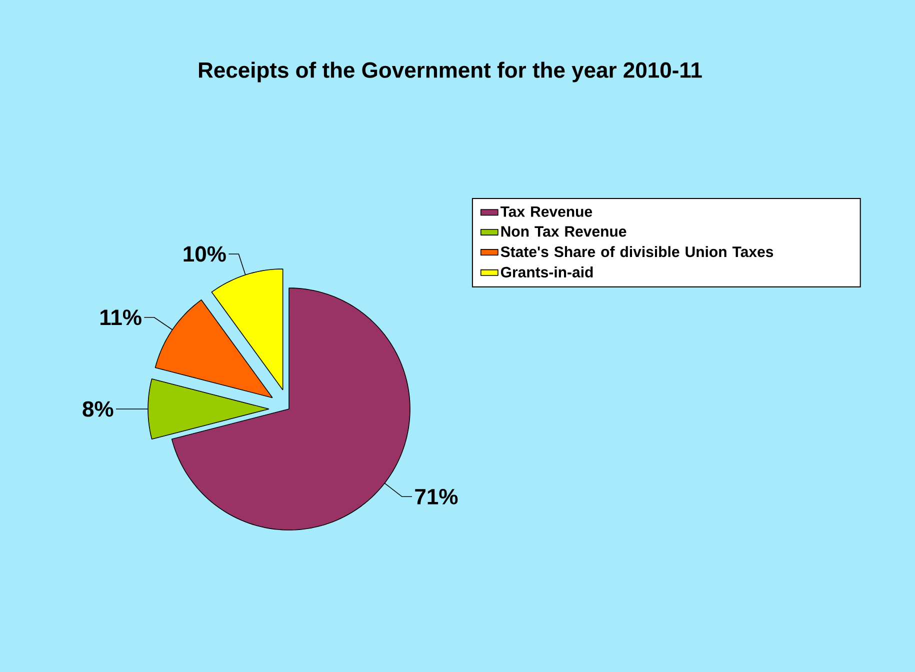 The image size is (915, 672). What do you see at coordinates (121, 318) in the screenshot?
I see `data-label: 11%` at bounding box center [121, 318].